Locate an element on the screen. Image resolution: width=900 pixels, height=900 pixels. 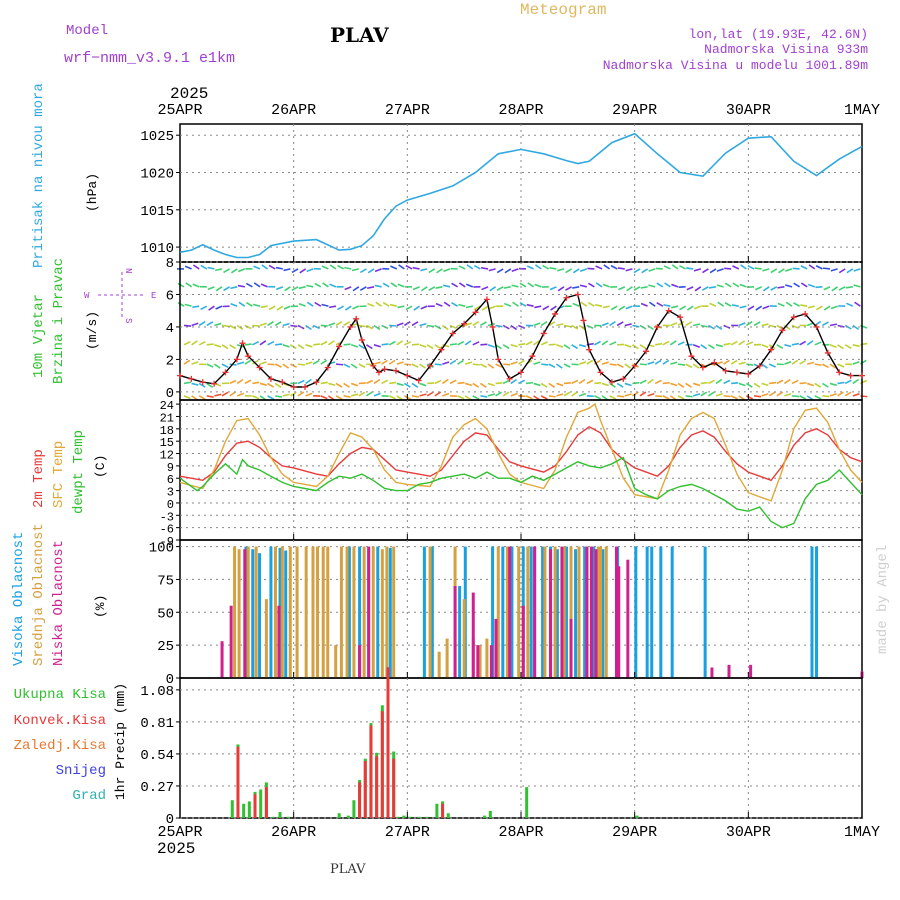
wind-ytick-label: 2 is located at coordinates (170, 361).